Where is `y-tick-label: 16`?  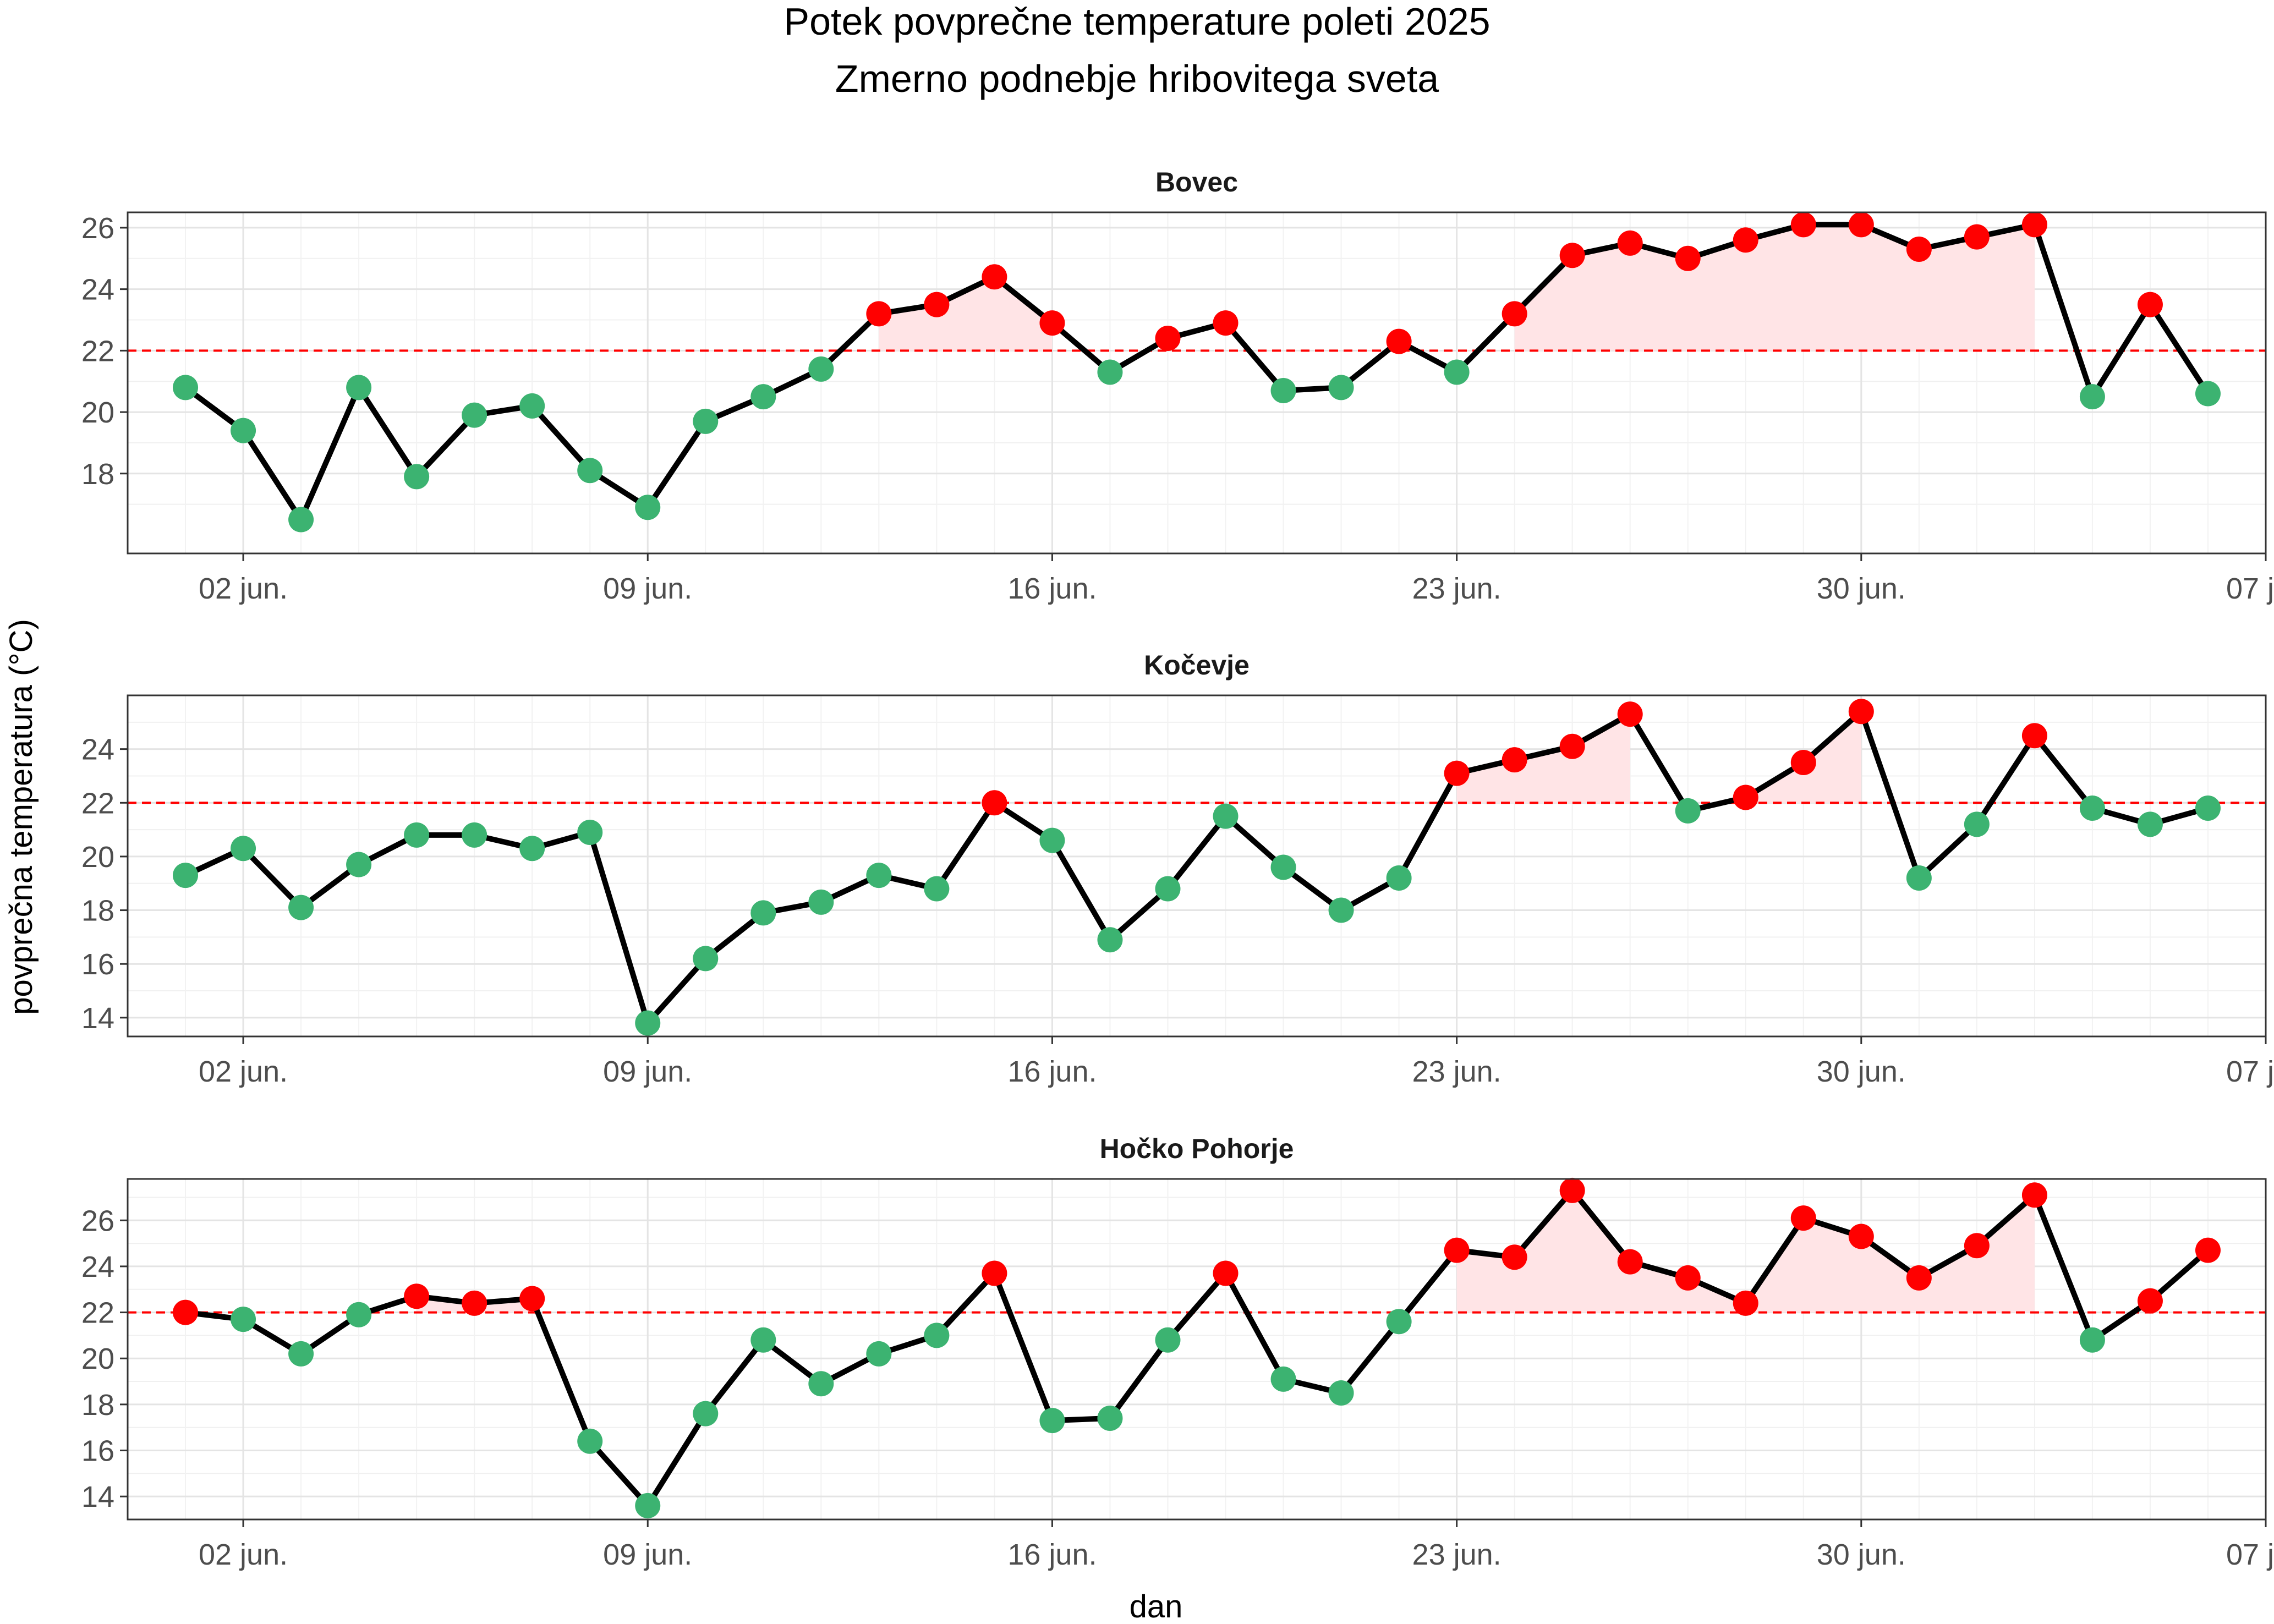 y-tick-label: 16 is located at coordinates (97, 1451).